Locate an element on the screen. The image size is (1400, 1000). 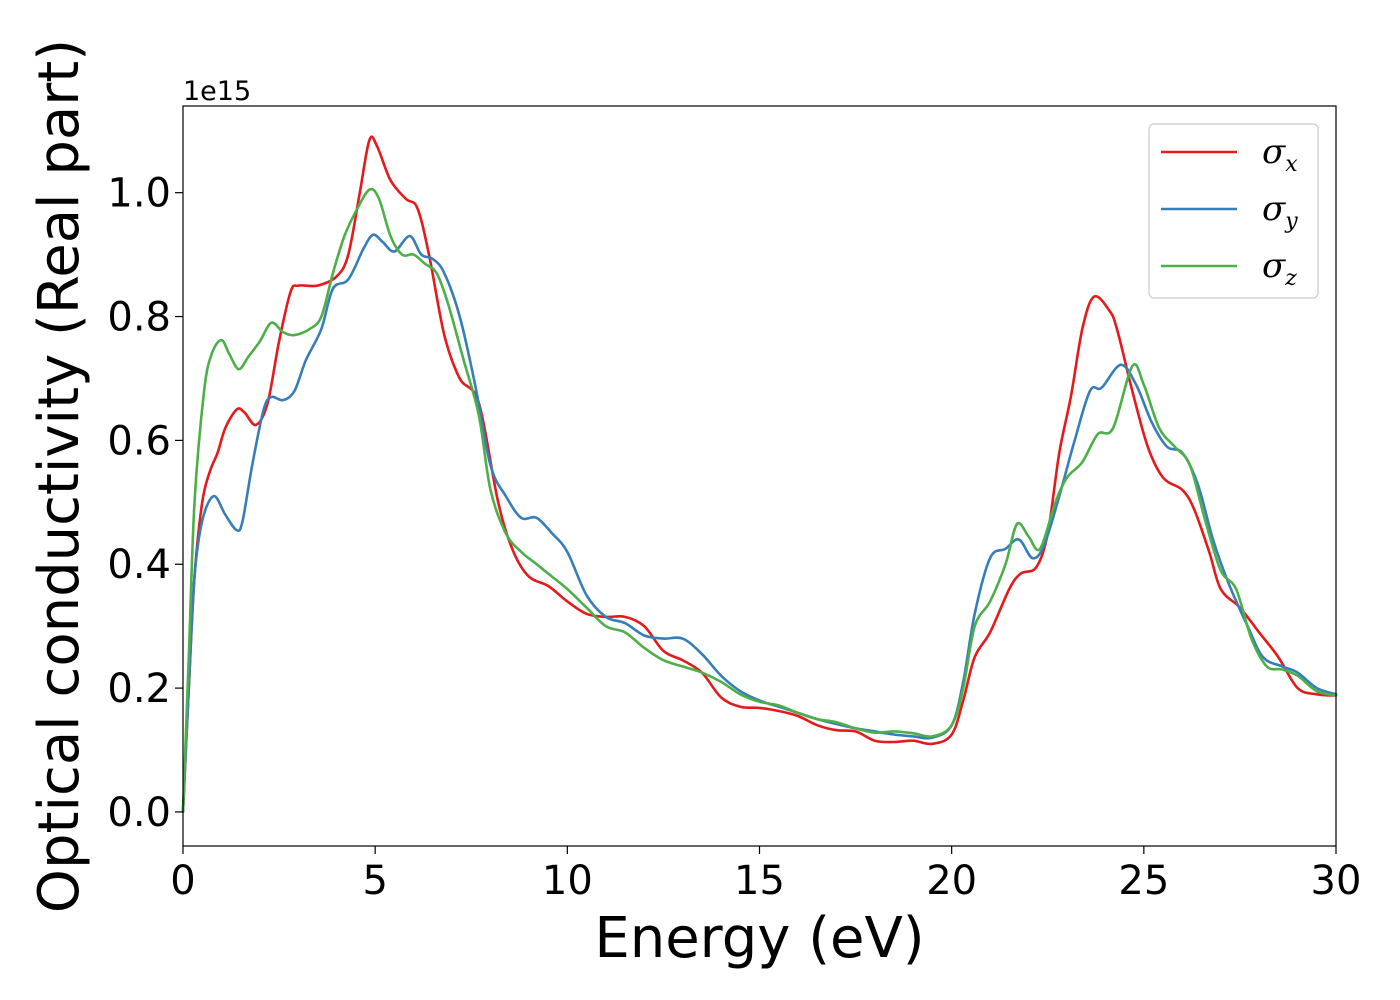
x-axis: 0 5 10 15 20 25 30 is located at coordinates (765, 875).